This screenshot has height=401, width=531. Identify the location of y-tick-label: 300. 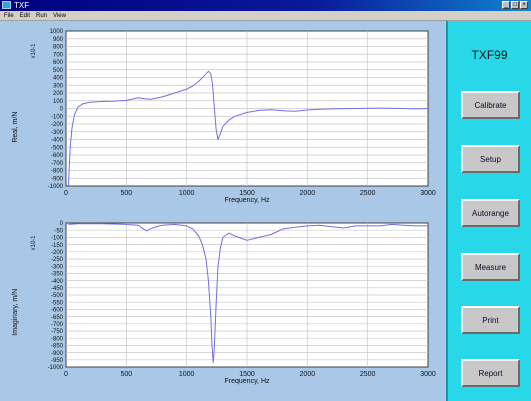
(58, 86).